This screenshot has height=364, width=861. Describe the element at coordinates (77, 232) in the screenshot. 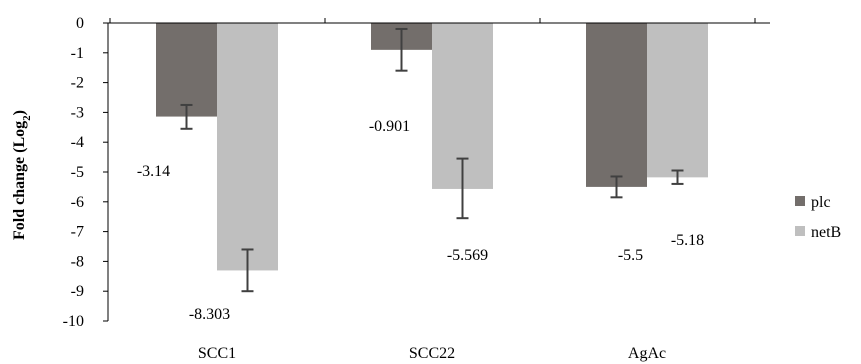

I see `y-tick-label: -7` at that location.